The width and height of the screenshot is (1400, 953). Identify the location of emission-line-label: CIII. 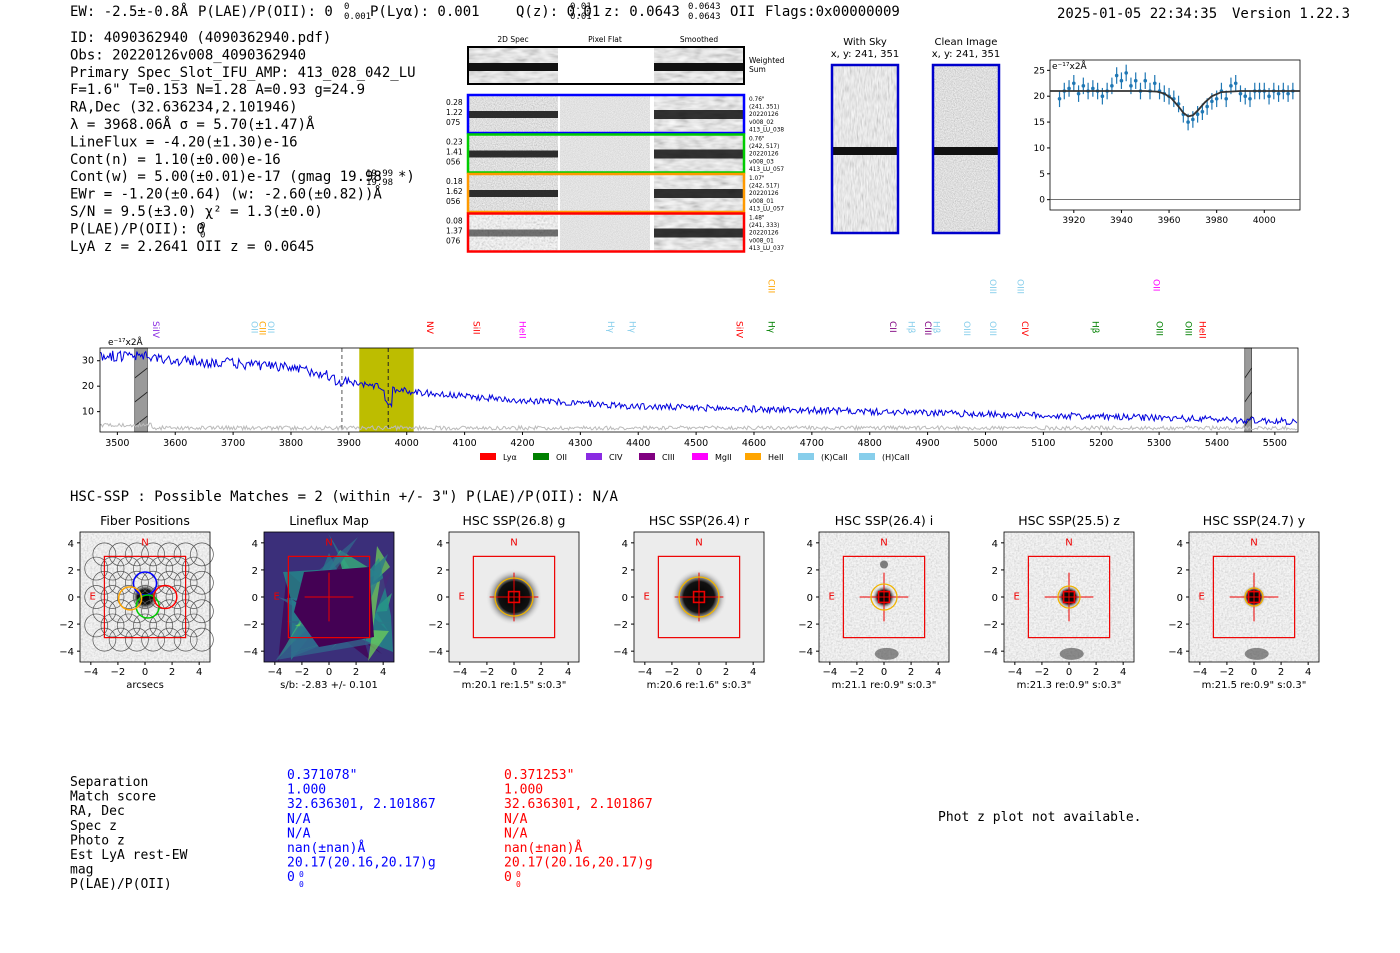
(927, 328).